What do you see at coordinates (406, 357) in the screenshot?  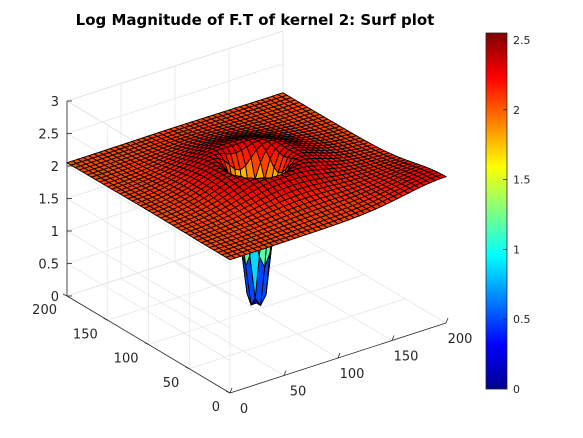 I see `x-tick-label: 150` at bounding box center [406, 357].